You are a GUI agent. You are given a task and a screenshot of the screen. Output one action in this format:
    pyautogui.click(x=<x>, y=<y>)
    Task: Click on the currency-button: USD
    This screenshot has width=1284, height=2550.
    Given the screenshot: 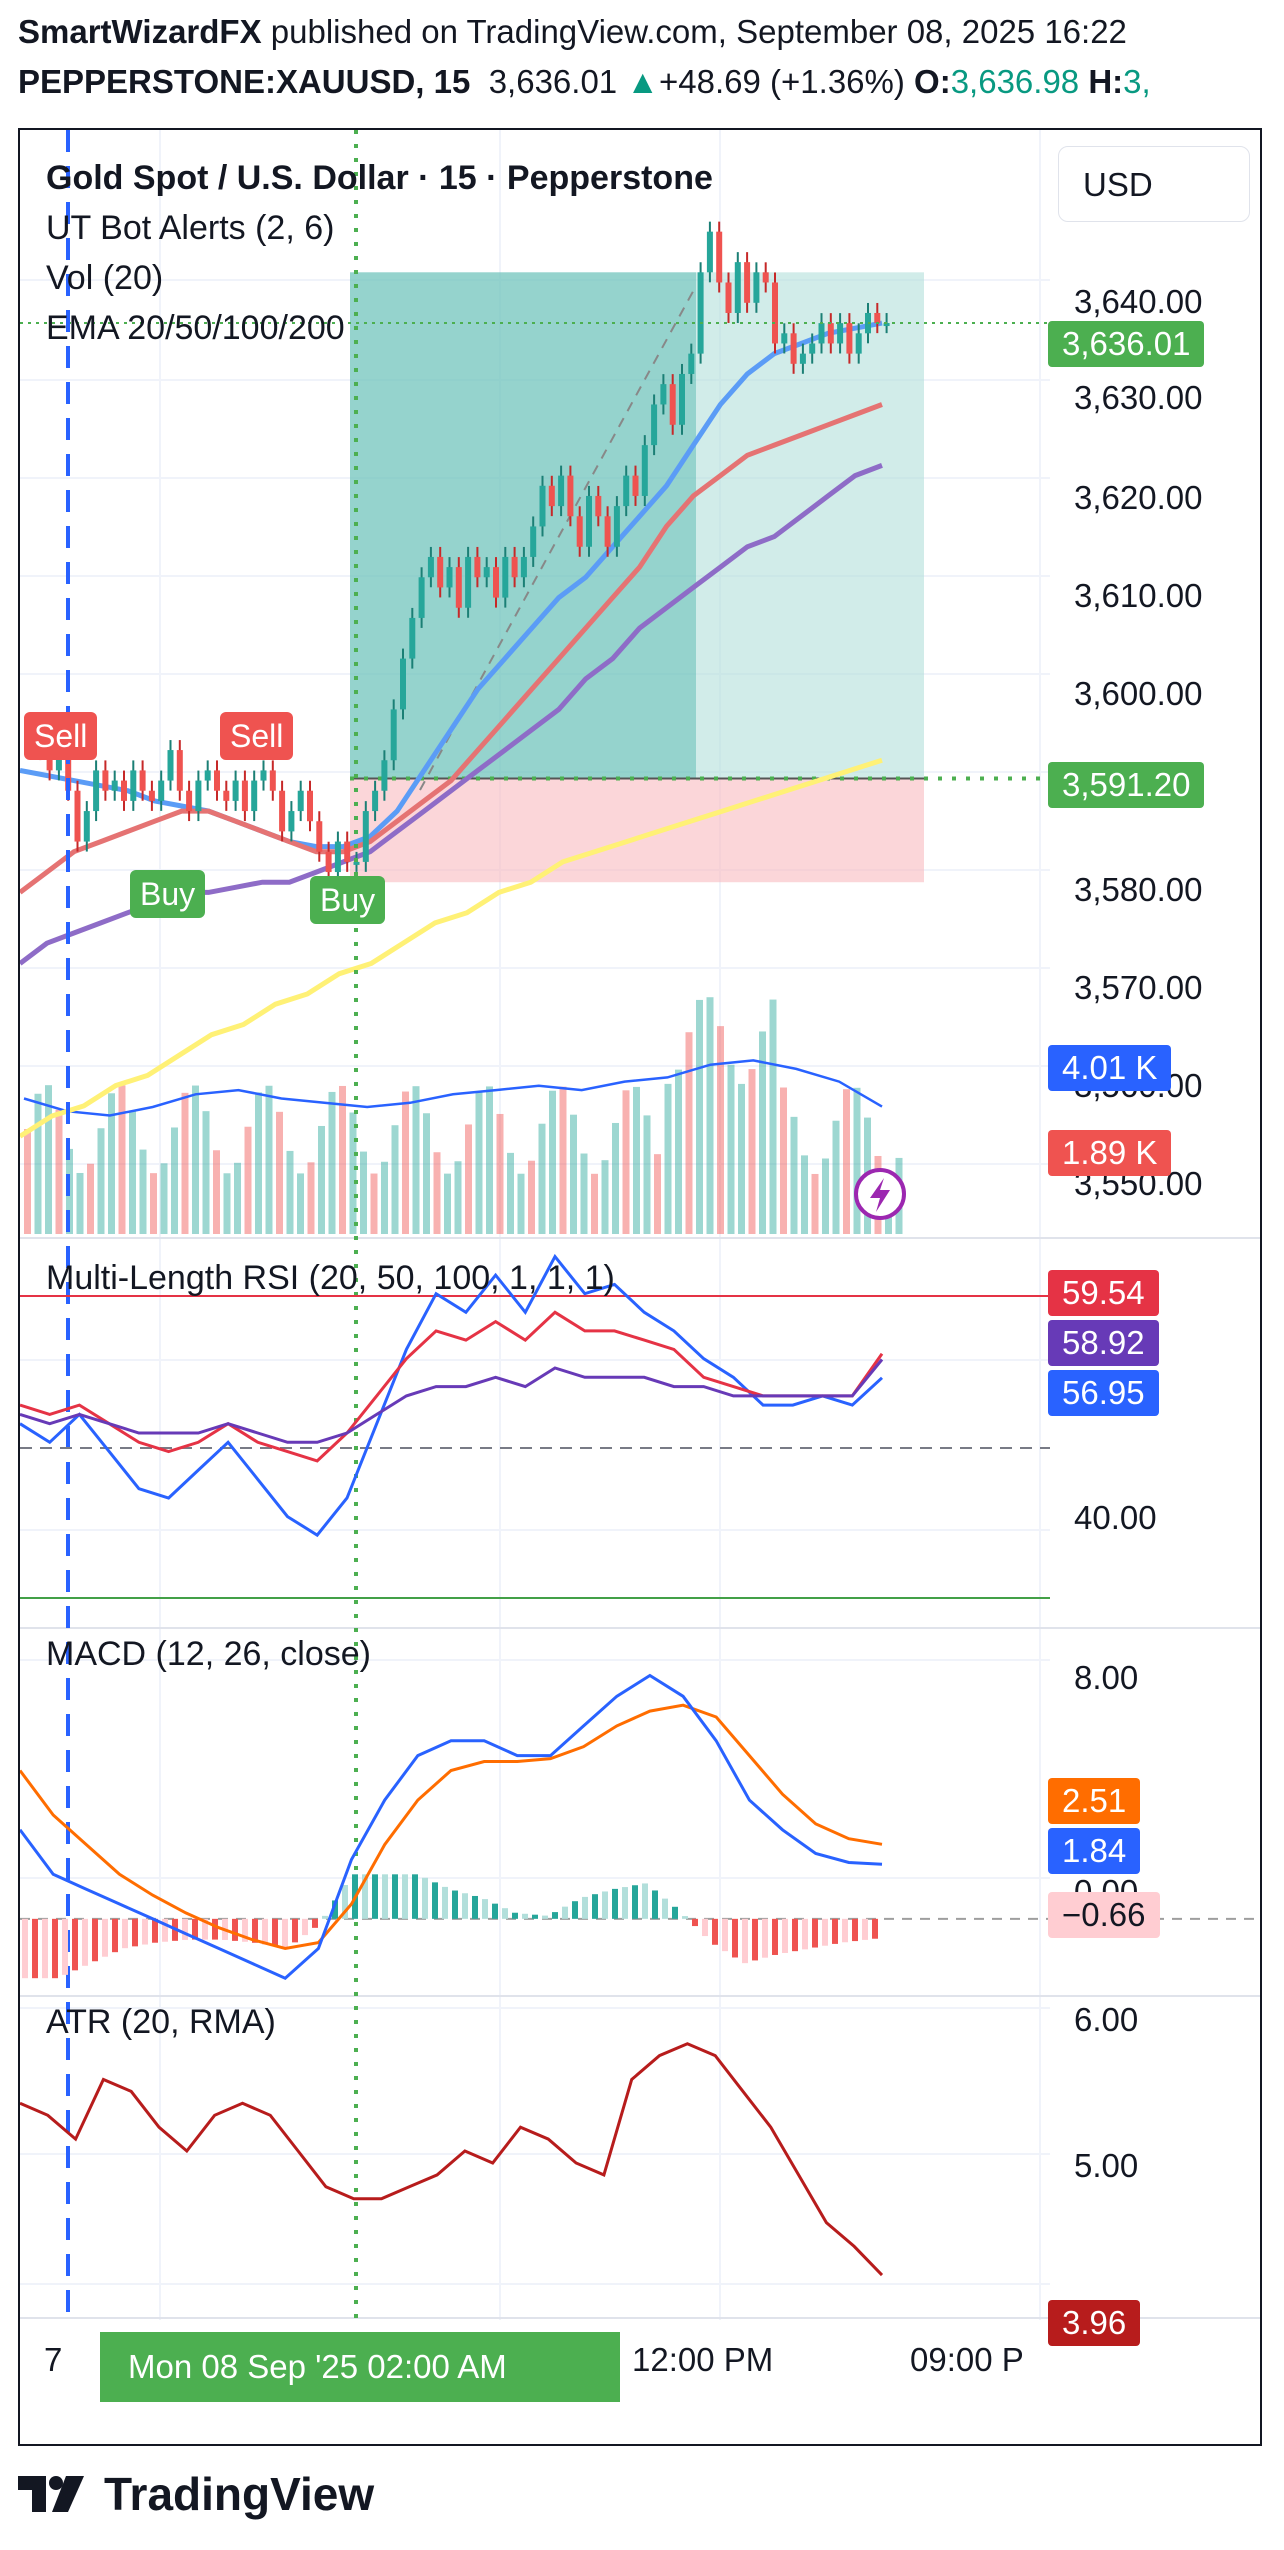 What is the action you would take?
    pyautogui.click(x=1154, y=184)
    